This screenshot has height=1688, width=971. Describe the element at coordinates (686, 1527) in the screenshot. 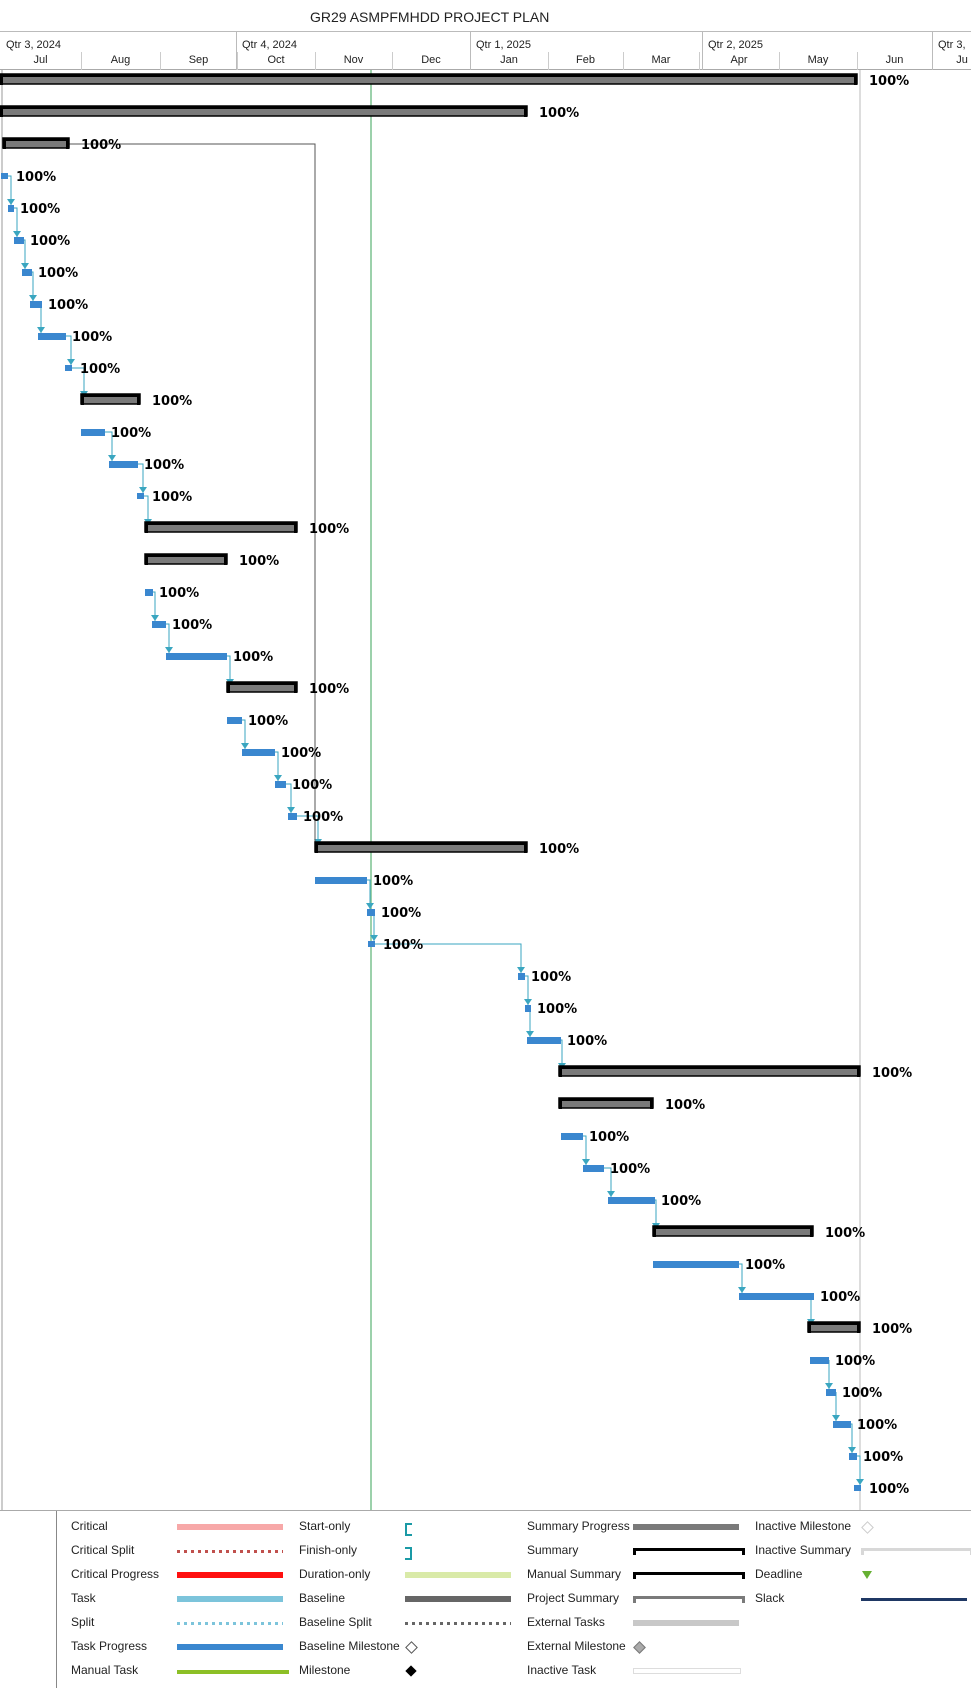

I see `legend-swatch-summary-progress` at that location.